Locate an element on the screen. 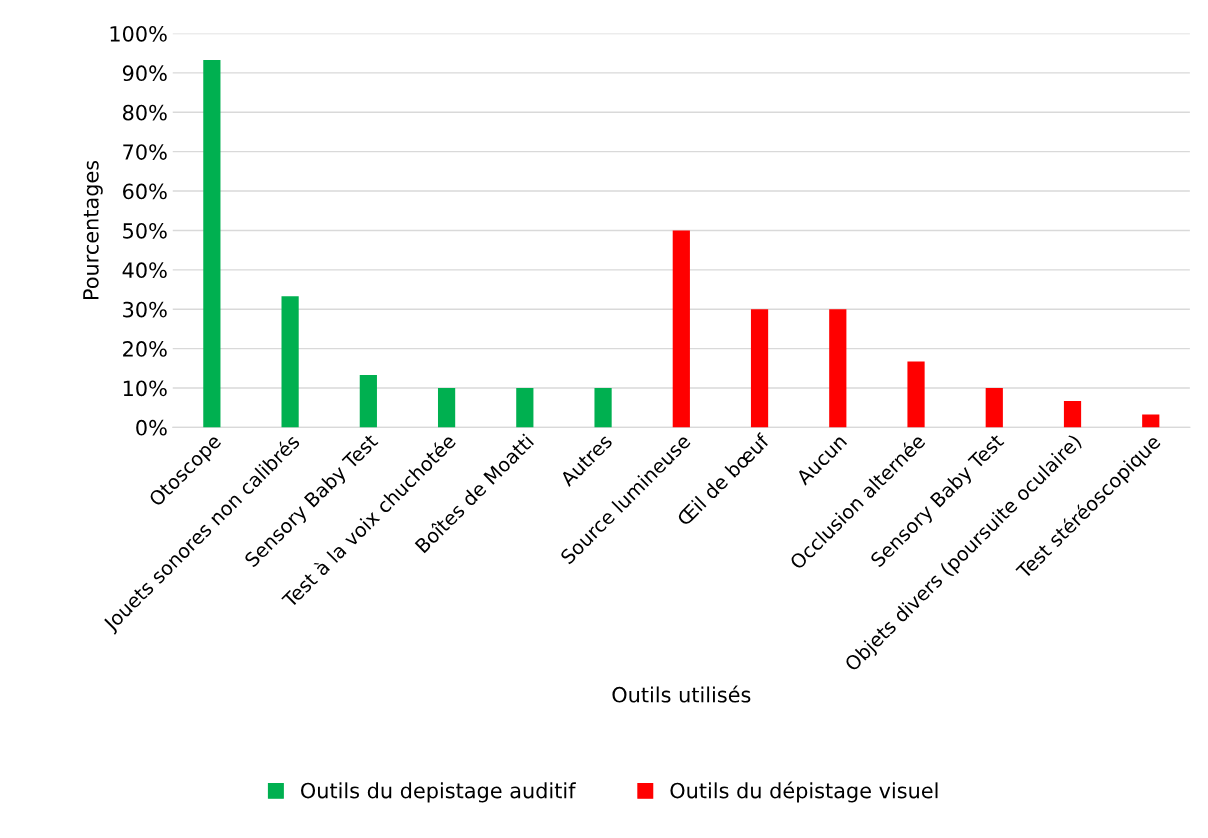 The width and height of the screenshot is (1208, 838). y-tick-label: 30% is located at coordinates (145, 309).